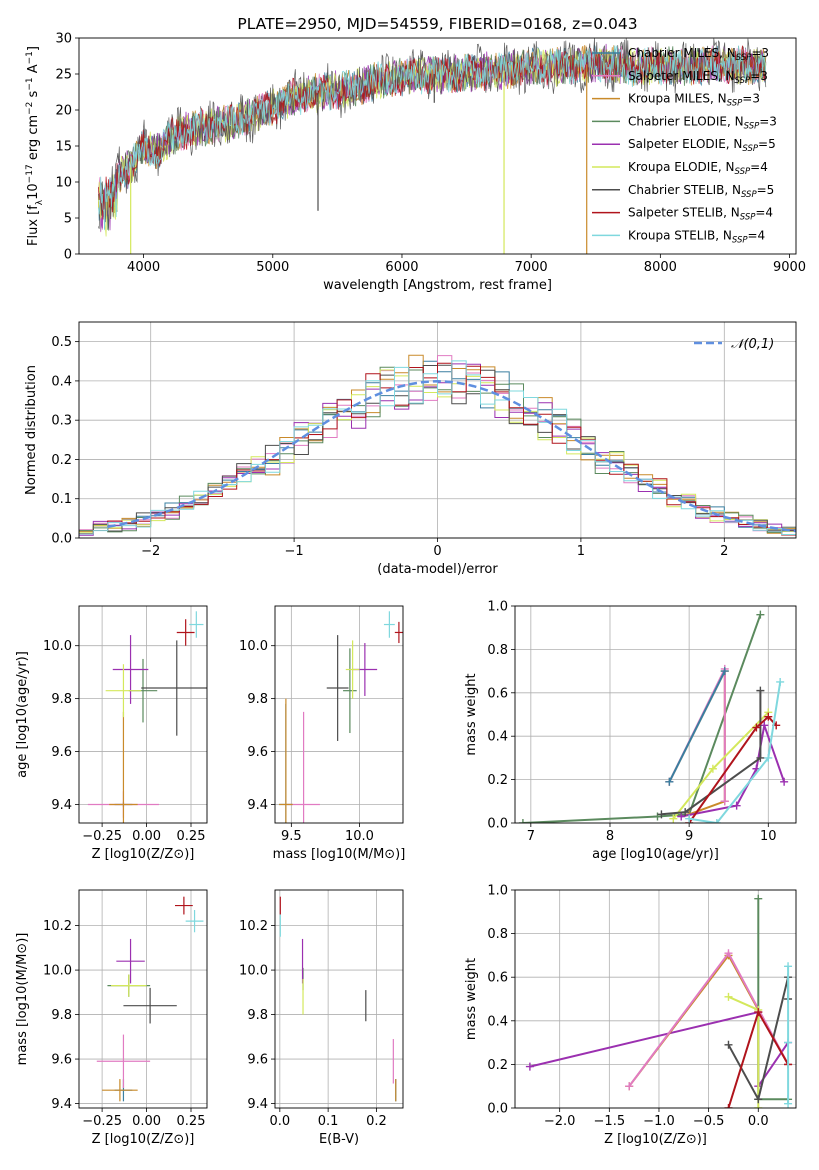 Image resolution: width=819 pixels, height=1170 pixels. I want to click on x-tick-label: 4000, so click(143, 267).